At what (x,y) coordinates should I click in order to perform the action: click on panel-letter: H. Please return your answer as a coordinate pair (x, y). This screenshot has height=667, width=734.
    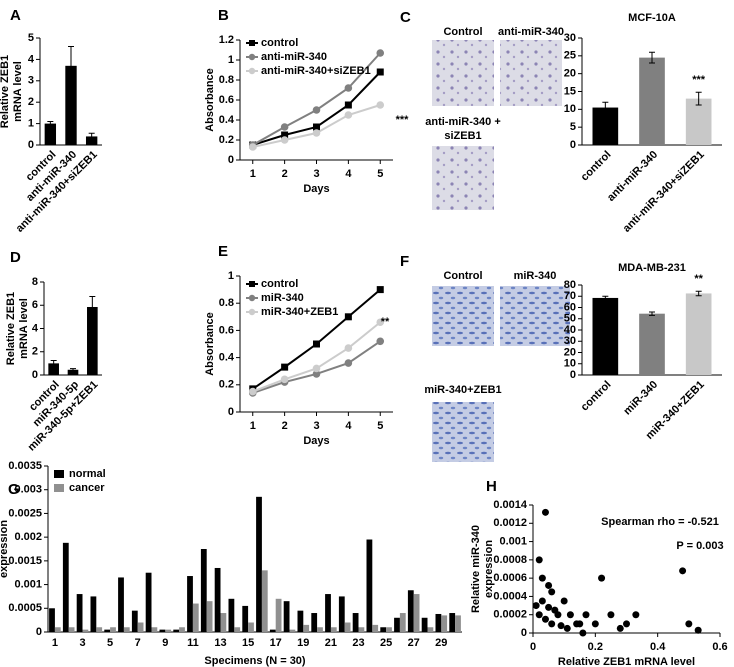
    Looking at the image, I should click on (491, 486).